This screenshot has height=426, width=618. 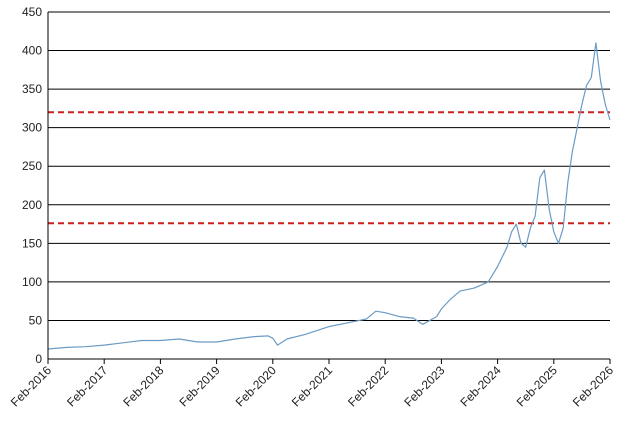 I want to click on y-tick-label: 200, so click(x=32, y=205).